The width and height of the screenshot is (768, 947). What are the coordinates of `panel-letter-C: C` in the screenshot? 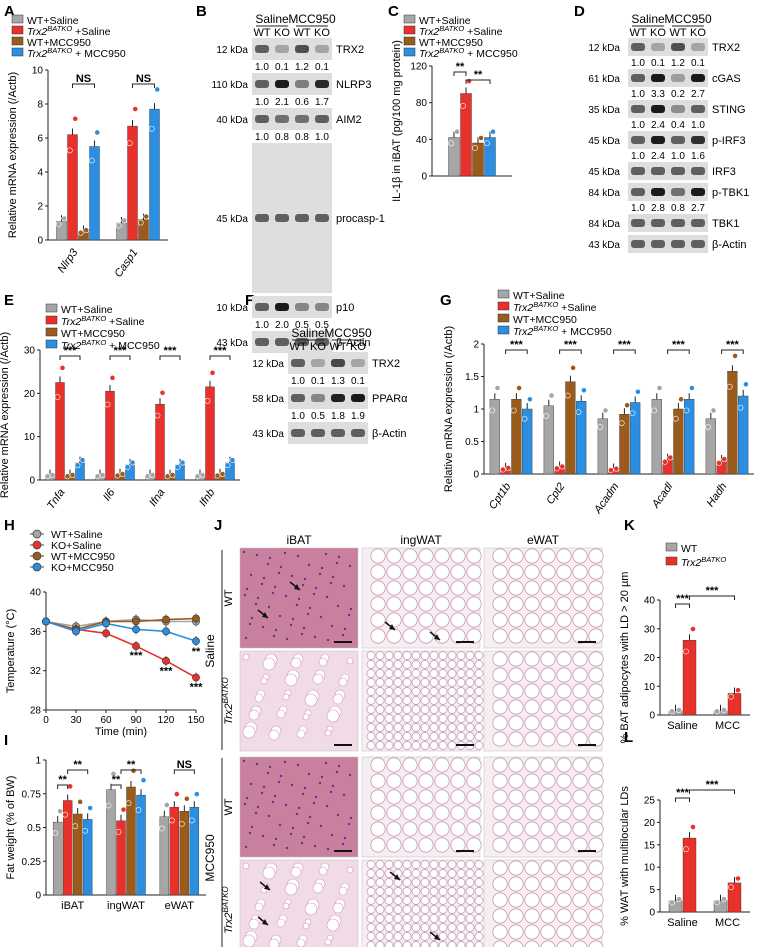 It's located at (393, 11).